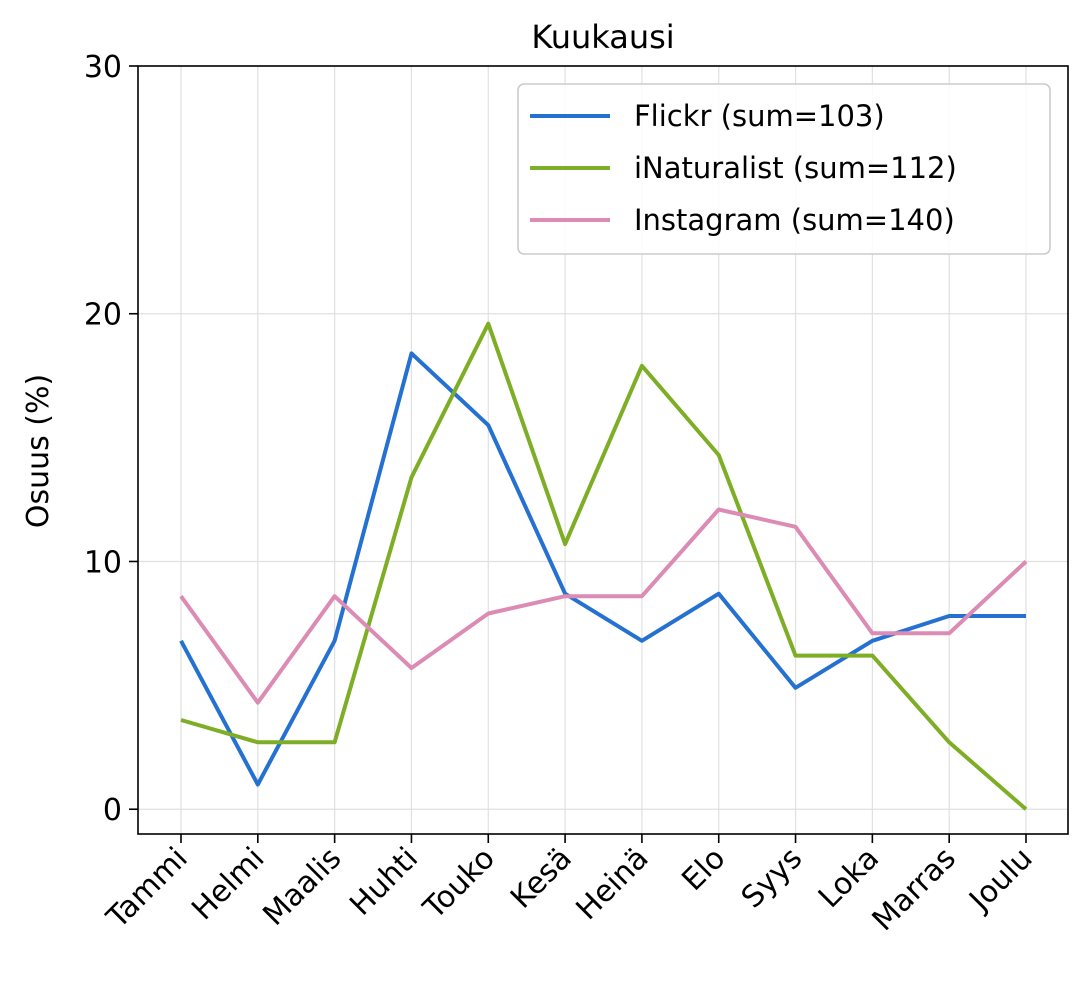 Image resolution: width=1092 pixels, height=996 pixels. What do you see at coordinates (228, 884) in the screenshot?
I see `x-tick-label: Helmi` at bounding box center [228, 884].